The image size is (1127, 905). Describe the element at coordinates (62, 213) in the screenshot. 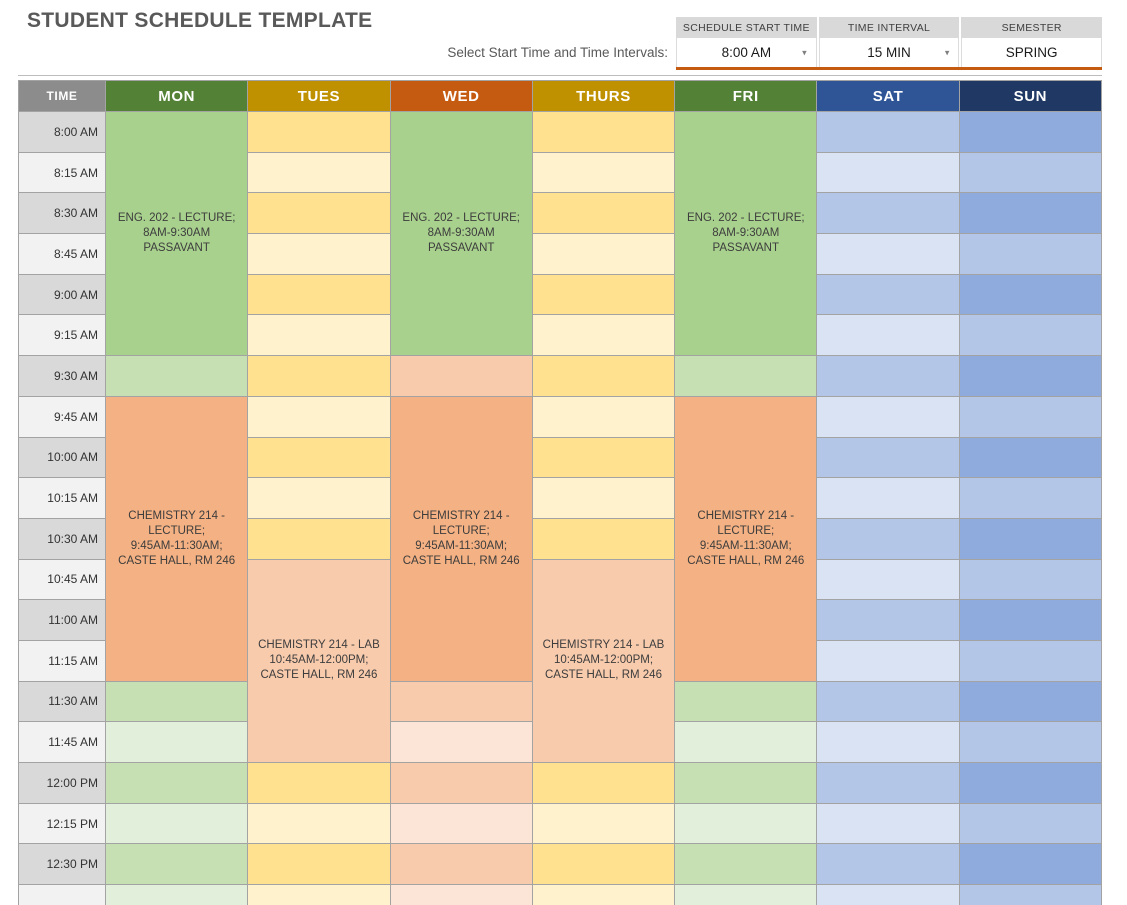

I see `time-cell: 8:30 AM` at that location.